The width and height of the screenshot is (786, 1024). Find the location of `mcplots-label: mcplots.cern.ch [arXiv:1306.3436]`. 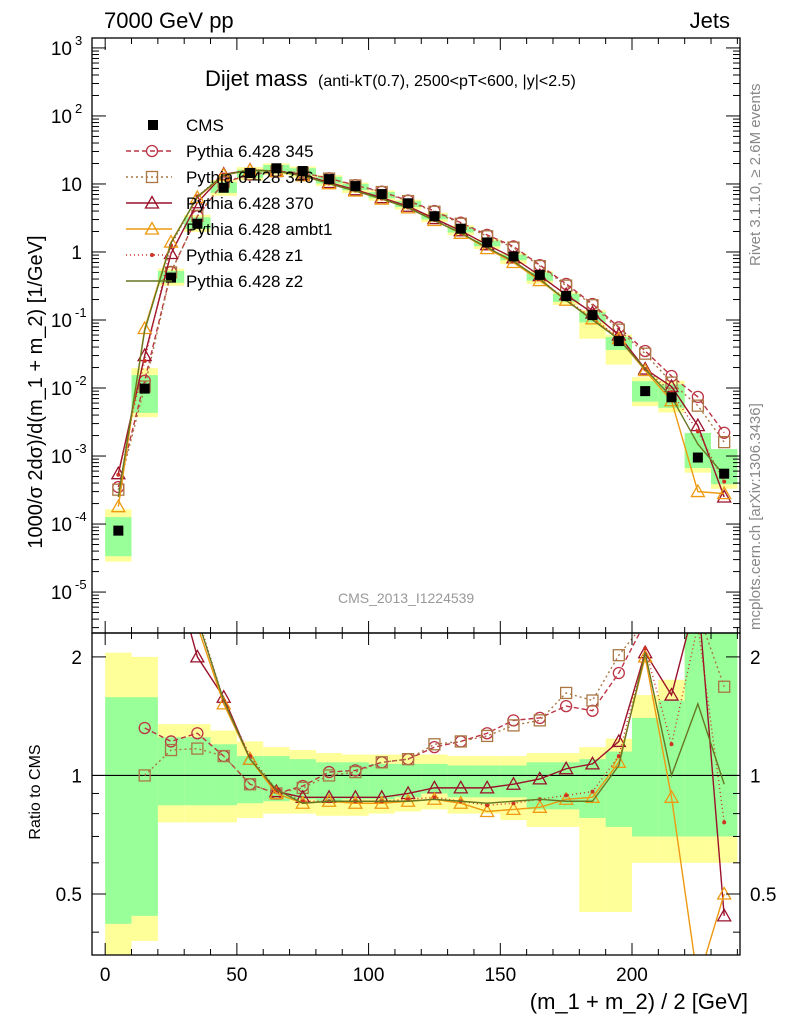

mcplots-label: mcplots.cern.ch [arXiv:1306.3436] is located at coordinates (755, 516).